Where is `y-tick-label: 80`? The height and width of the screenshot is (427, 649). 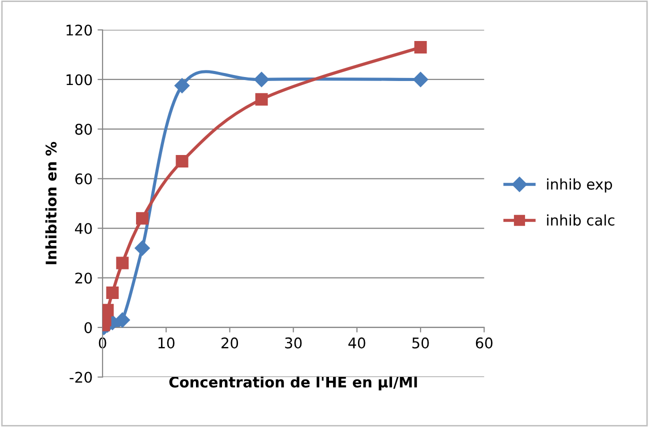 y-tick-label: 80 is located at coordinates (83, 129).